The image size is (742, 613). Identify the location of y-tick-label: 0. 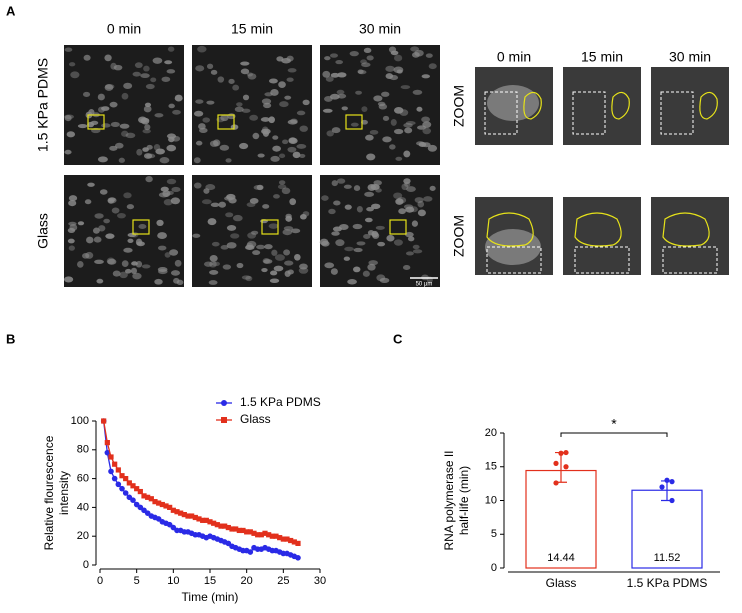
(86, 565).